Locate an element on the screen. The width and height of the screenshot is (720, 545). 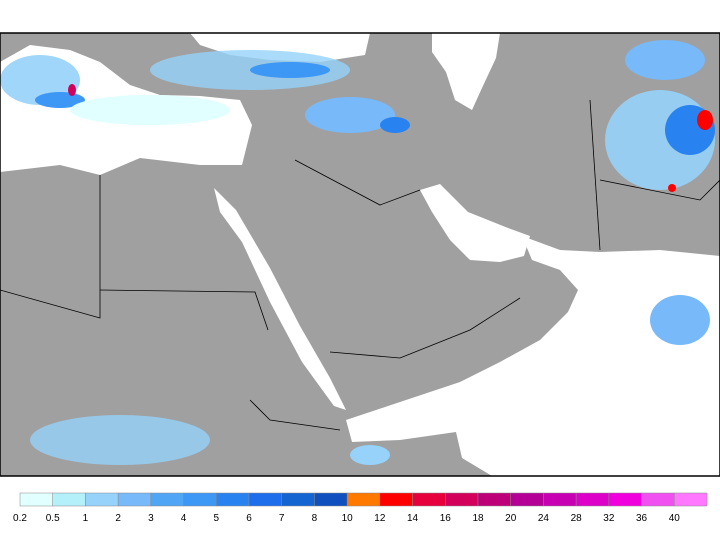
colorbar-label: 5 is located at coordinates (217, 518).